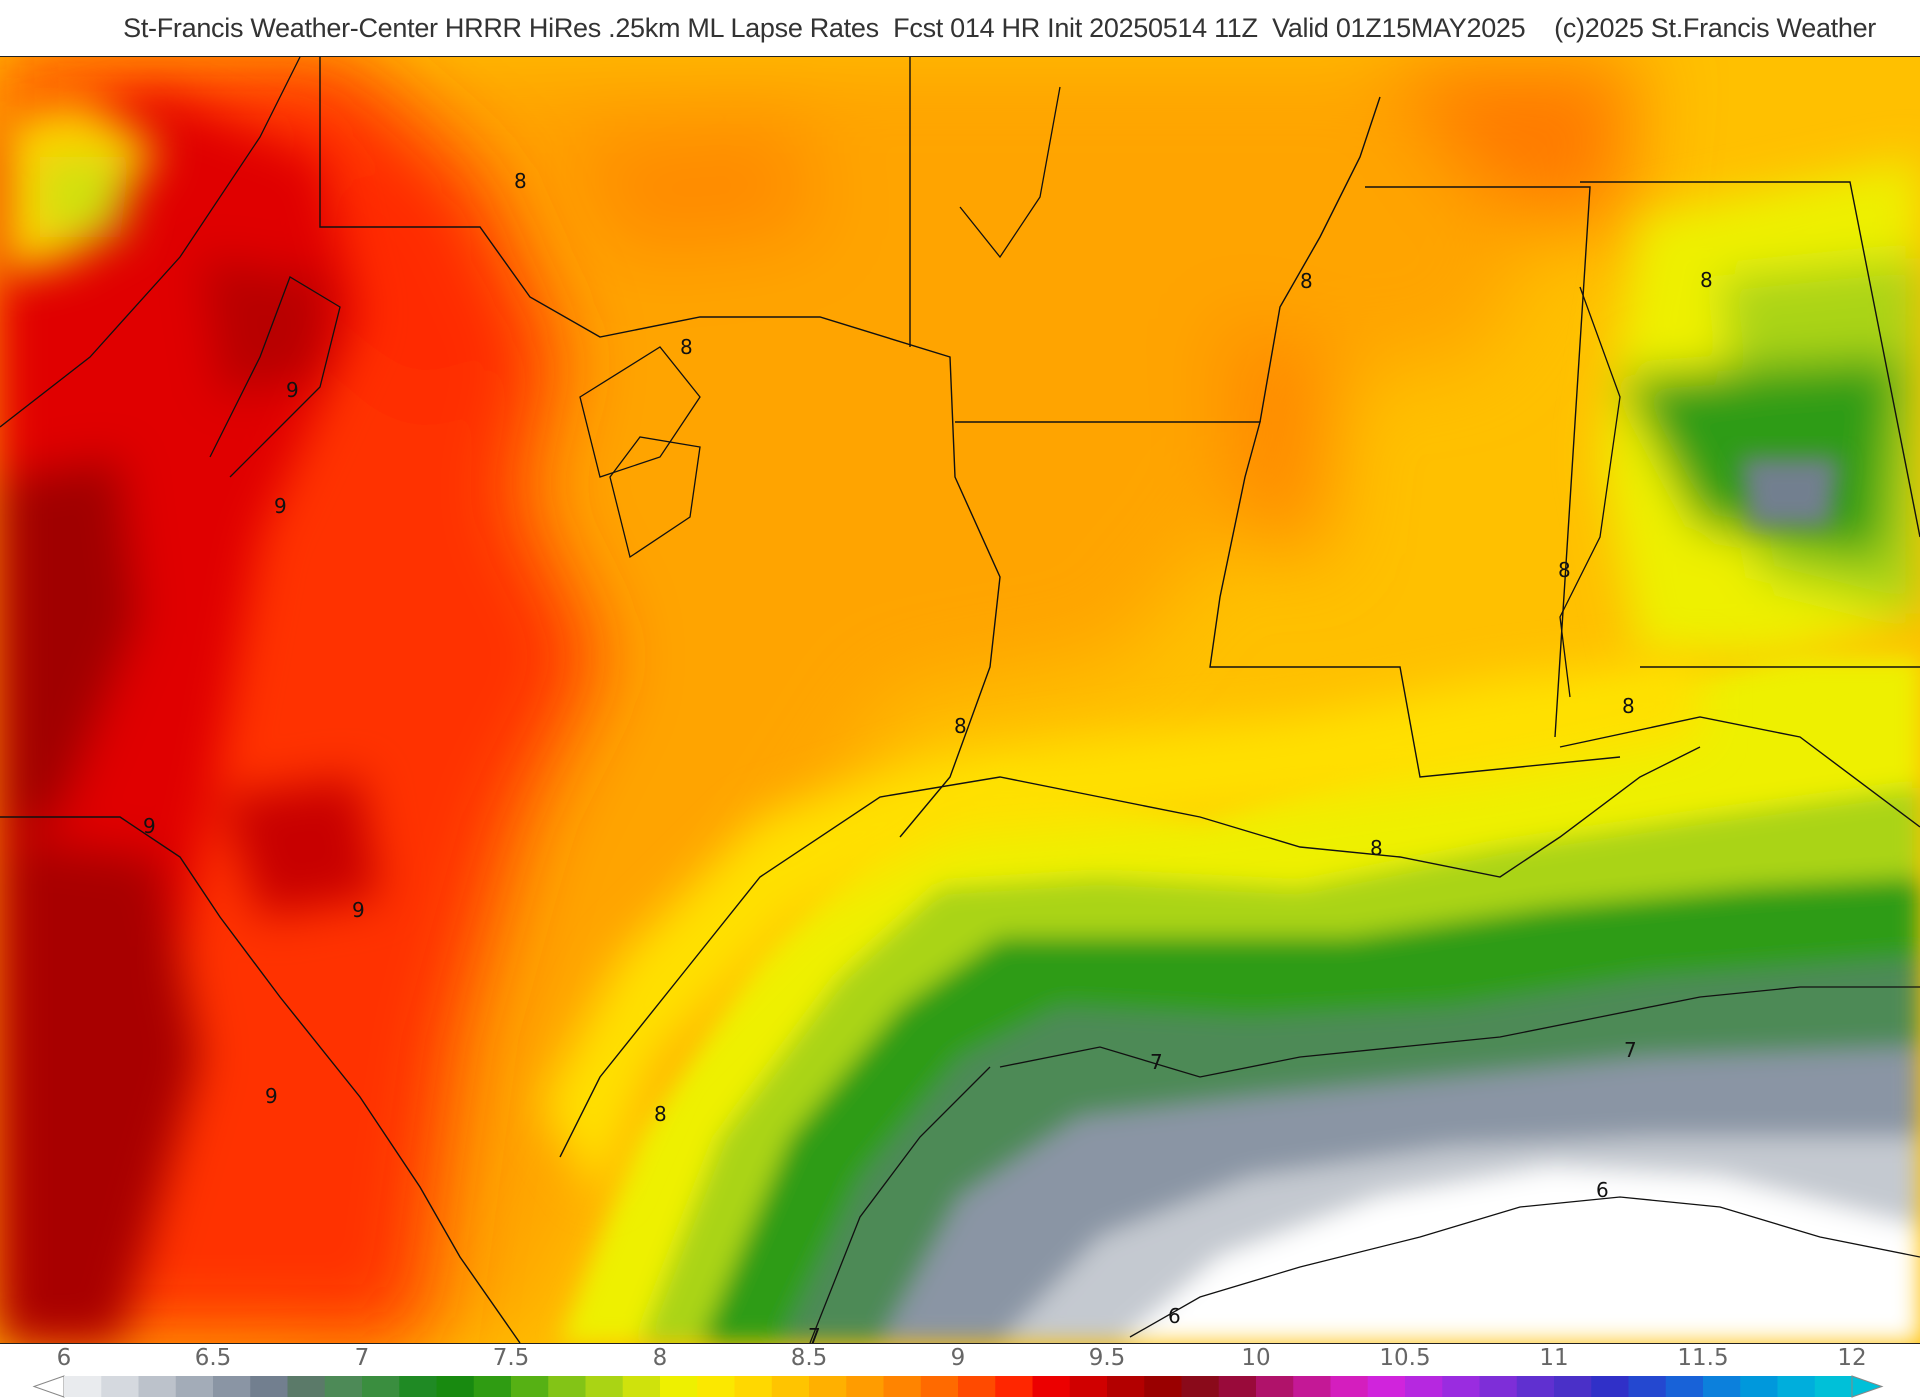  Describe the element at coordinates (511, 1358) in the screenshot. I see `colorbar-tick-label: 7.5` at that location.